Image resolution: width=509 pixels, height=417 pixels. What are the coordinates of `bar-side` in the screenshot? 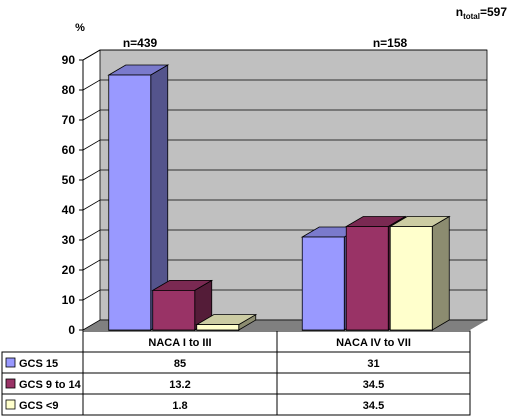 It's located at (440, 273).